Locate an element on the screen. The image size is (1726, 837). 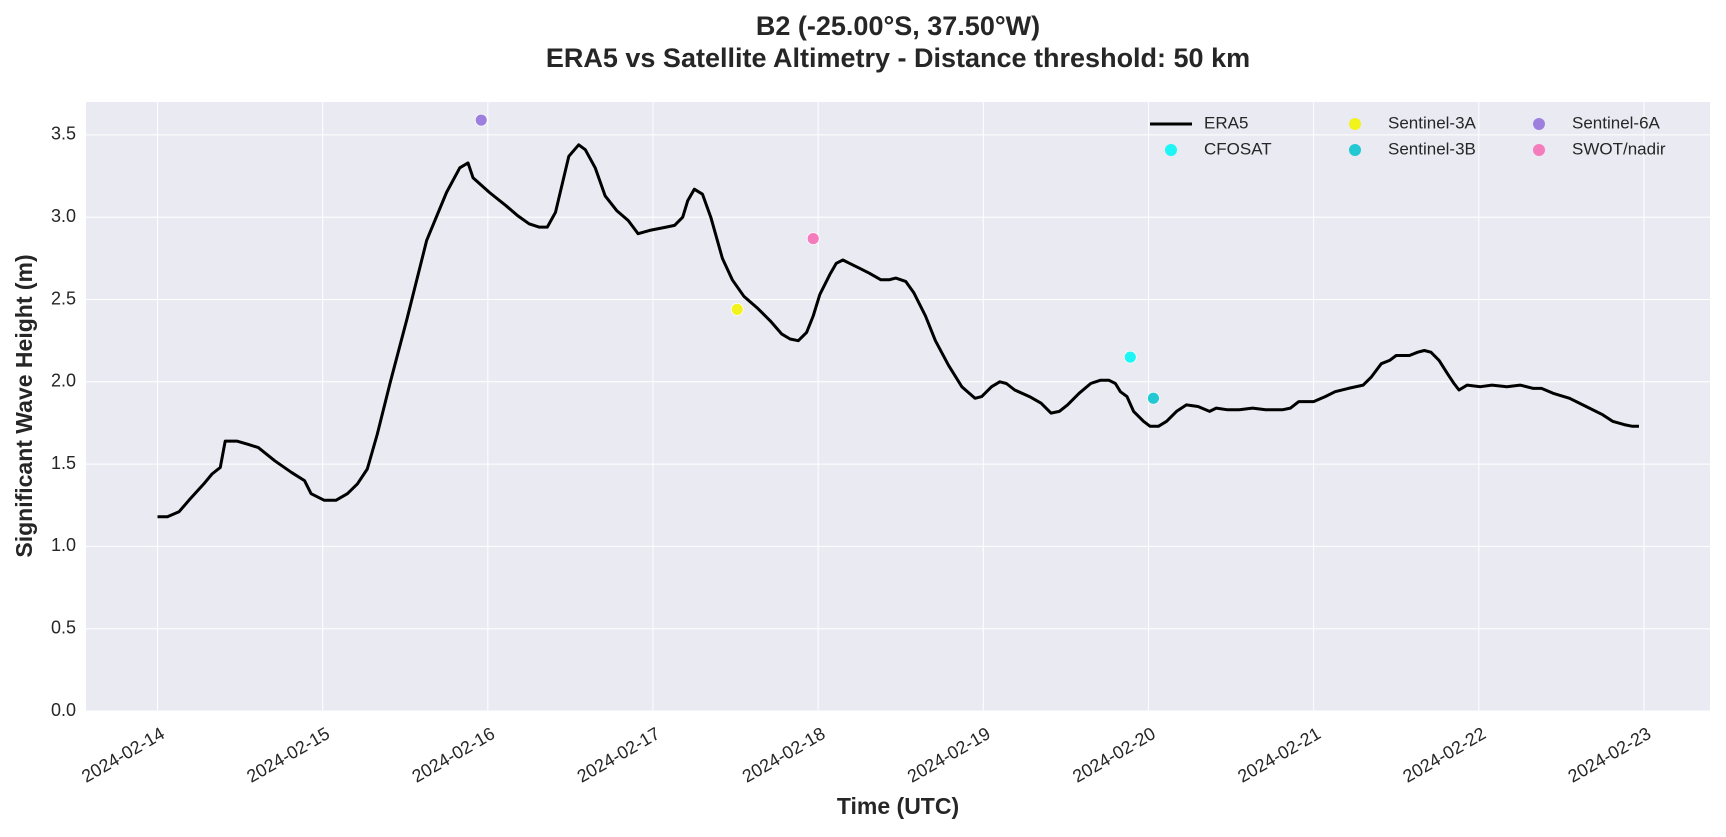
x-tick-label: 2024-02-22 is located at coordinates (1444, 754).